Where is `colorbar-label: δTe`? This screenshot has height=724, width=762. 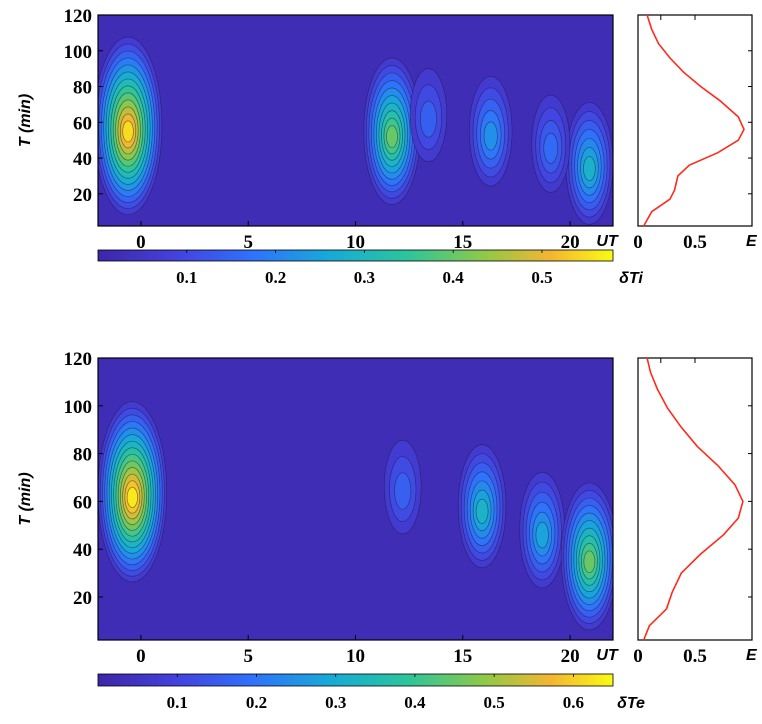
colorbar-label: δTe is located at coordinates (631, 703).